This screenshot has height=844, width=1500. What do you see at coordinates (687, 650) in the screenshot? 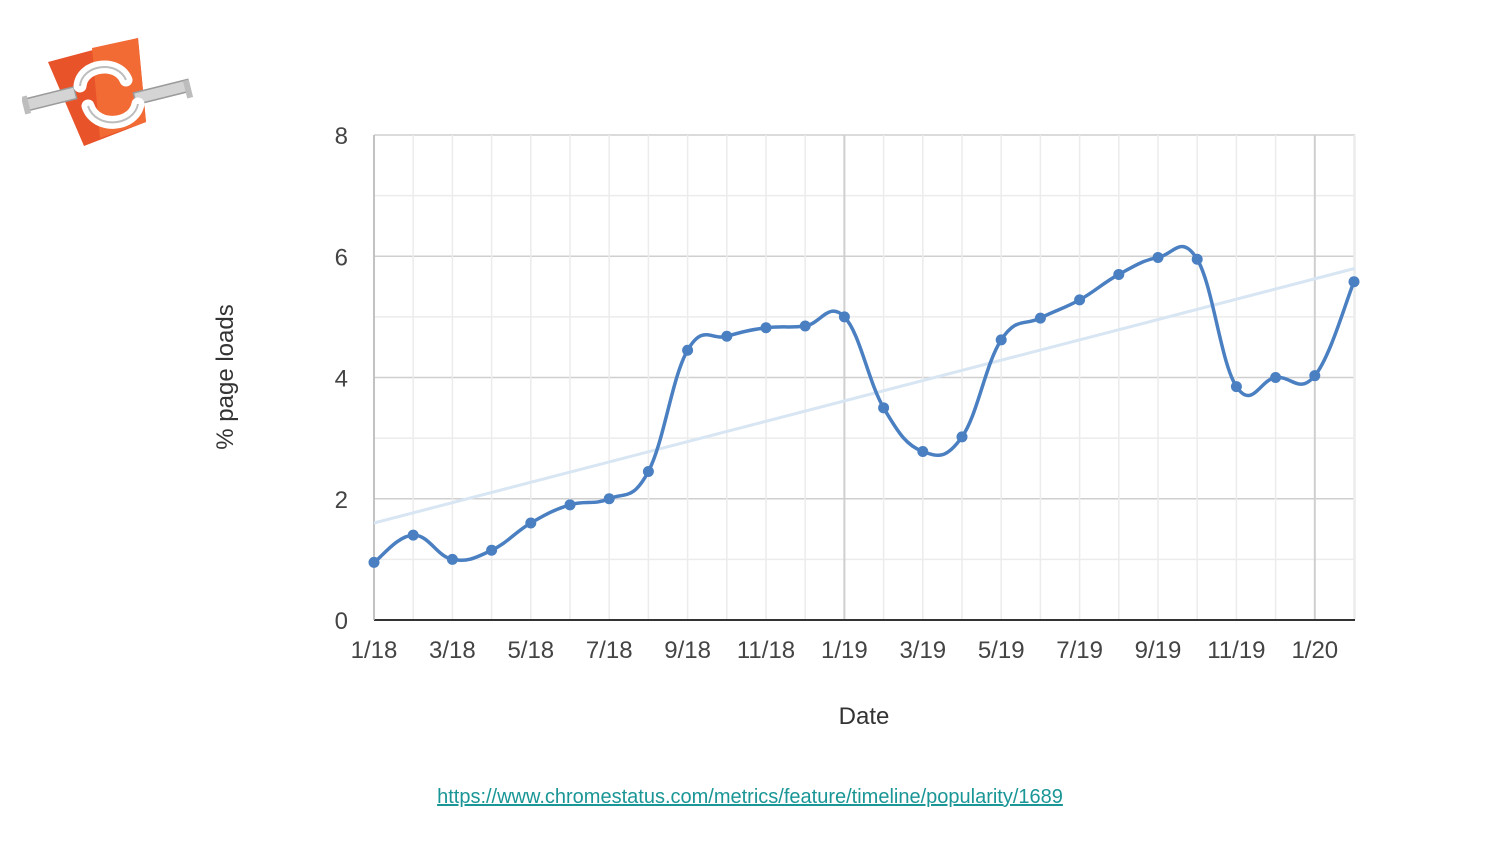
I see `x-tick-label: 9/18` at bounding box center [687, 650].